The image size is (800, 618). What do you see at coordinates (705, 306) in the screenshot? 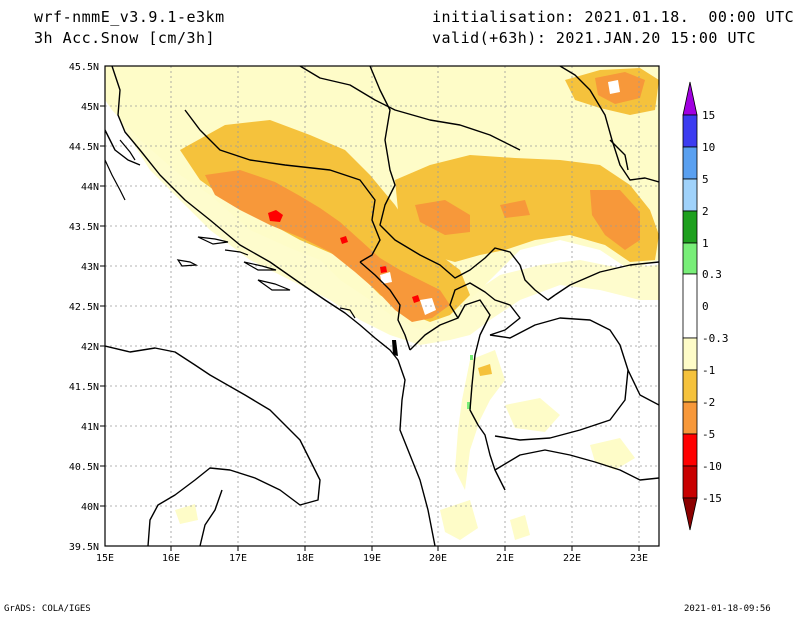
I see `legend-label: 0` at bounding box center [705, 306].